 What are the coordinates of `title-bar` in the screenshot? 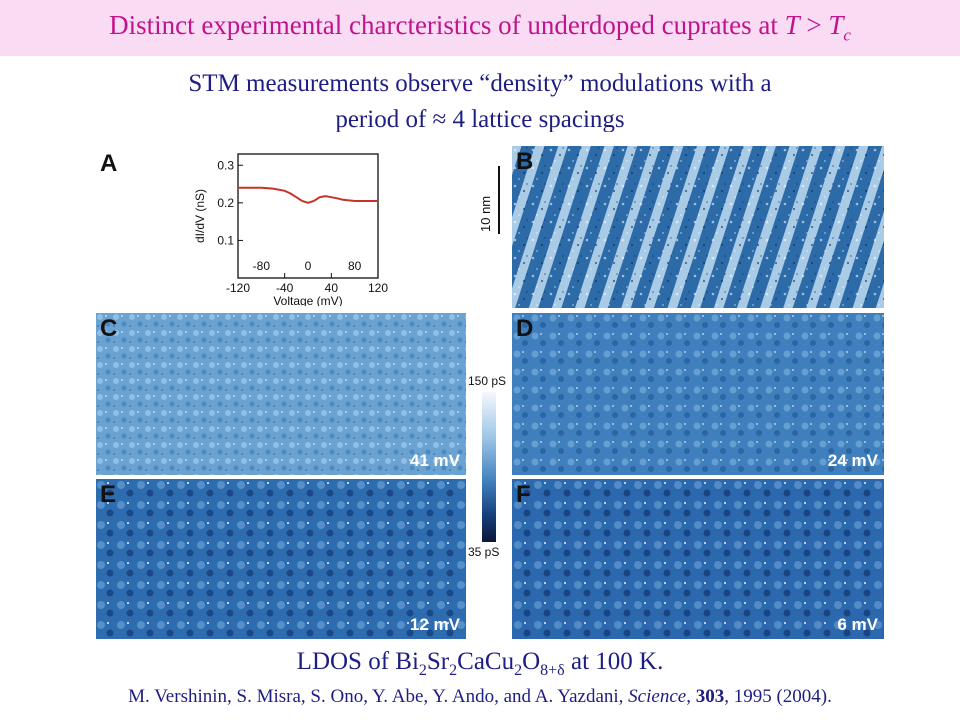 It's located at (480, 28).